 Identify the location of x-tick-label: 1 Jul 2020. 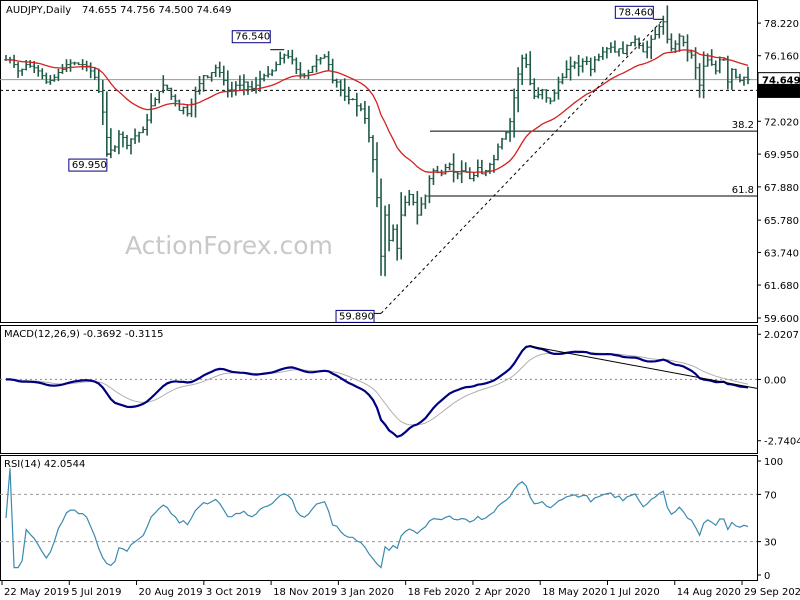
(634, 592).